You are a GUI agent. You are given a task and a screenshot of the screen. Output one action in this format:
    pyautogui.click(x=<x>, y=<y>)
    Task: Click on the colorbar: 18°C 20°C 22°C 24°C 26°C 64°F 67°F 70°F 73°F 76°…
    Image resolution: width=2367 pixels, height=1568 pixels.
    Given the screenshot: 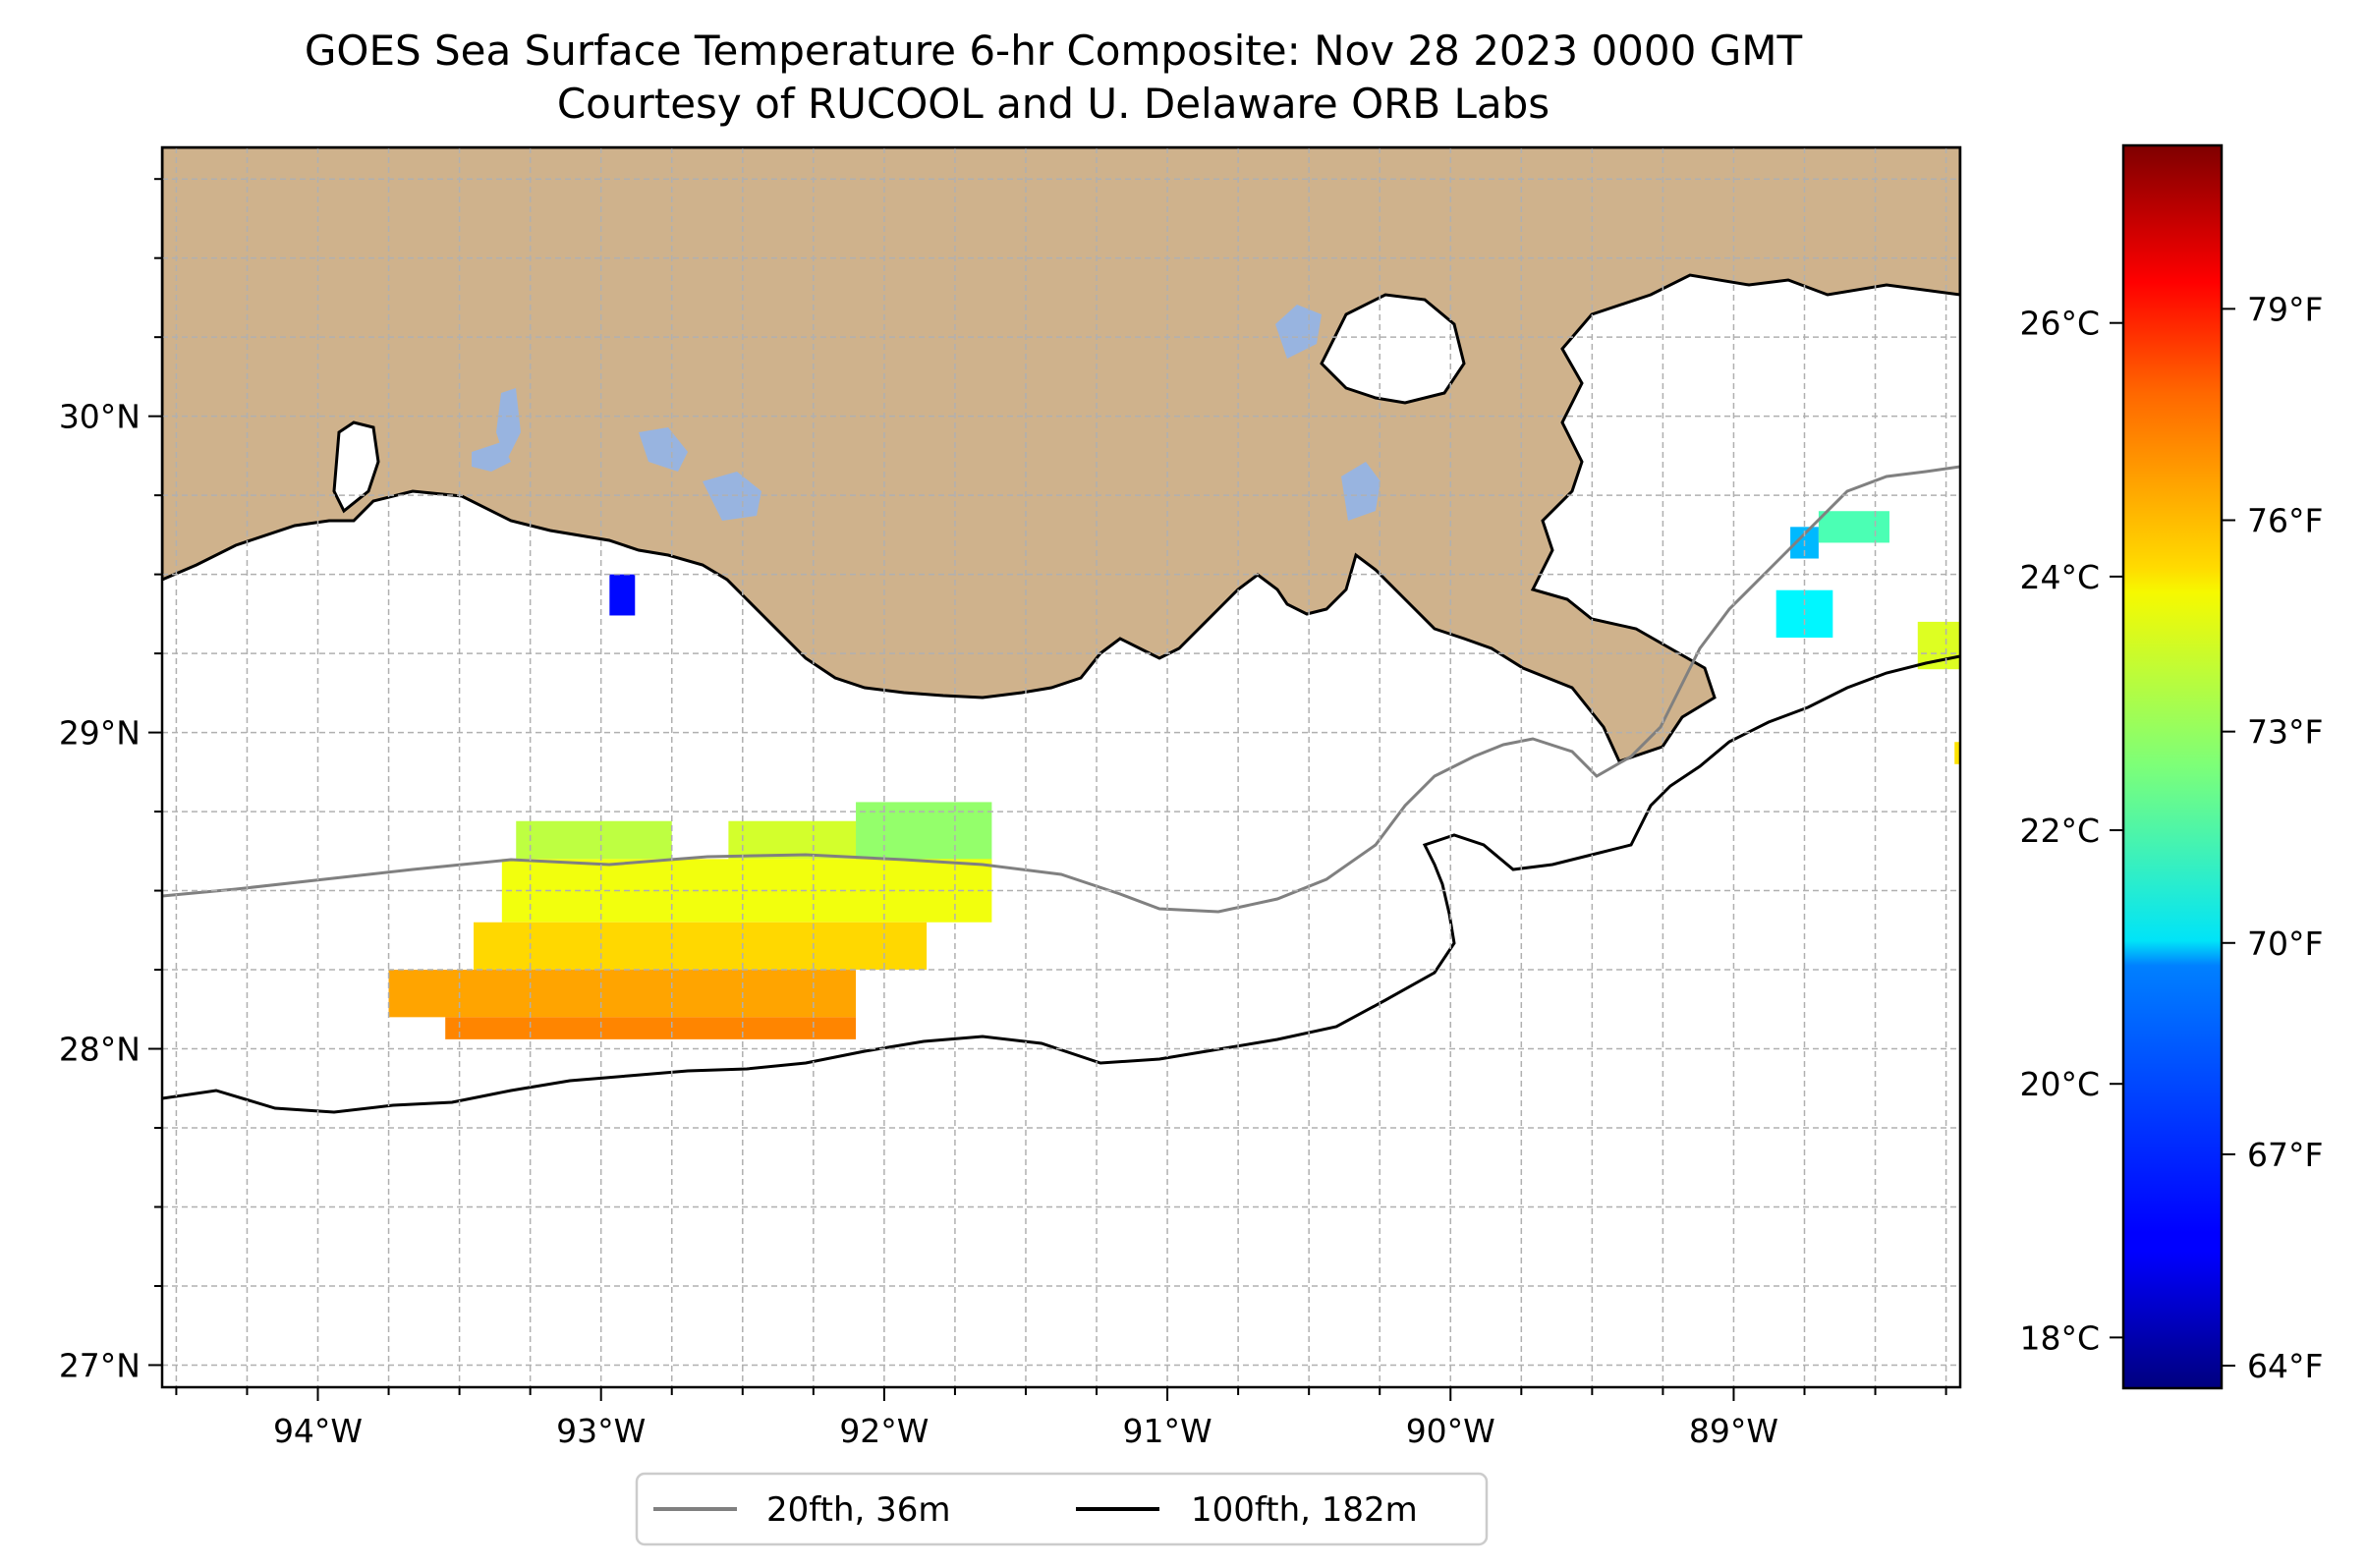 What is the action you would take?
    pyautogui.click(x=2171, y=766)
    